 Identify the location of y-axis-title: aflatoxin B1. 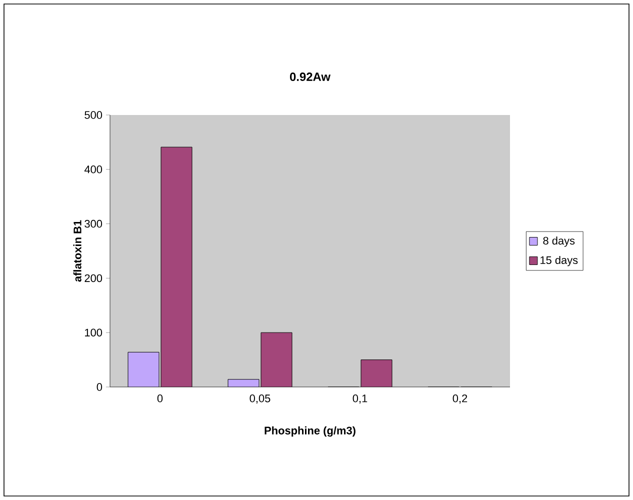
(77, 251).